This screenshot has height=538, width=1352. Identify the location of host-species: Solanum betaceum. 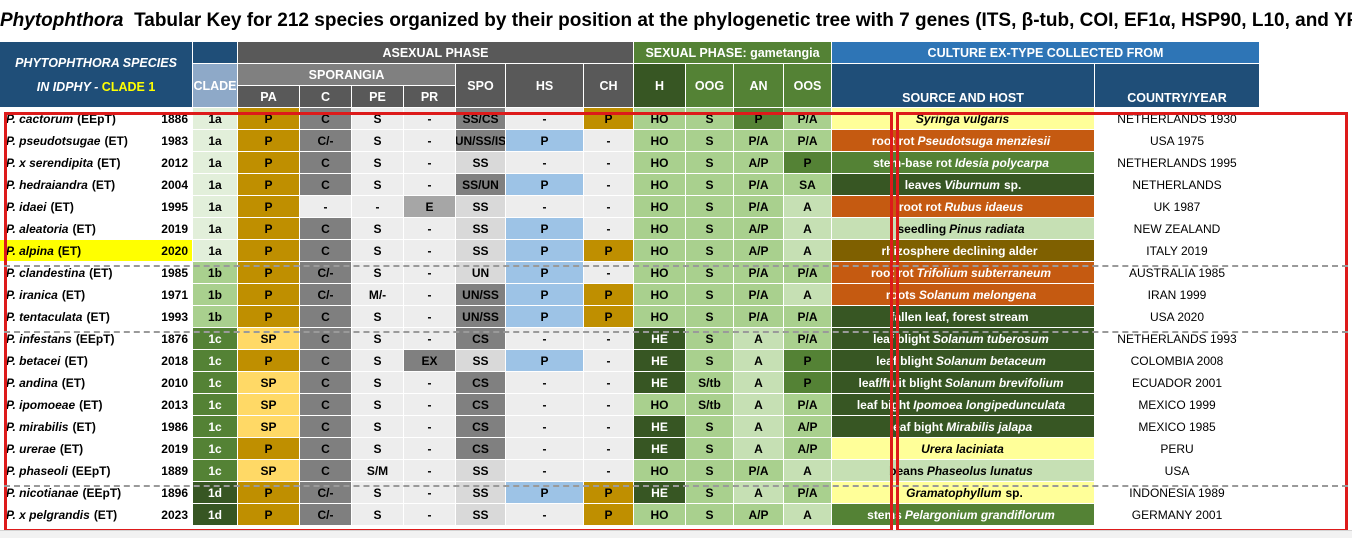
(990, 360).